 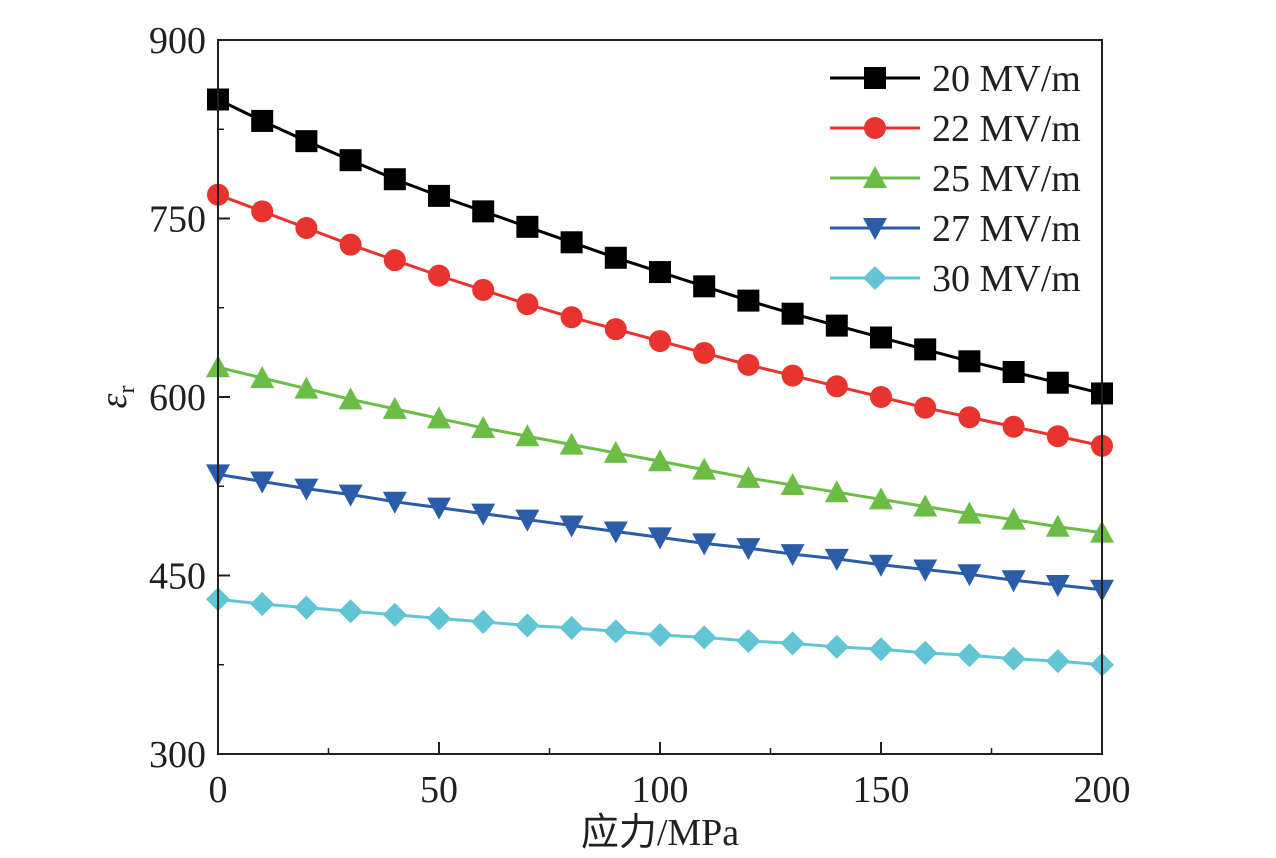 What do you see at coordinates (660, 790) in the screenshot?
I see `x-tick-label: 100` at bounding box center [660, 790].